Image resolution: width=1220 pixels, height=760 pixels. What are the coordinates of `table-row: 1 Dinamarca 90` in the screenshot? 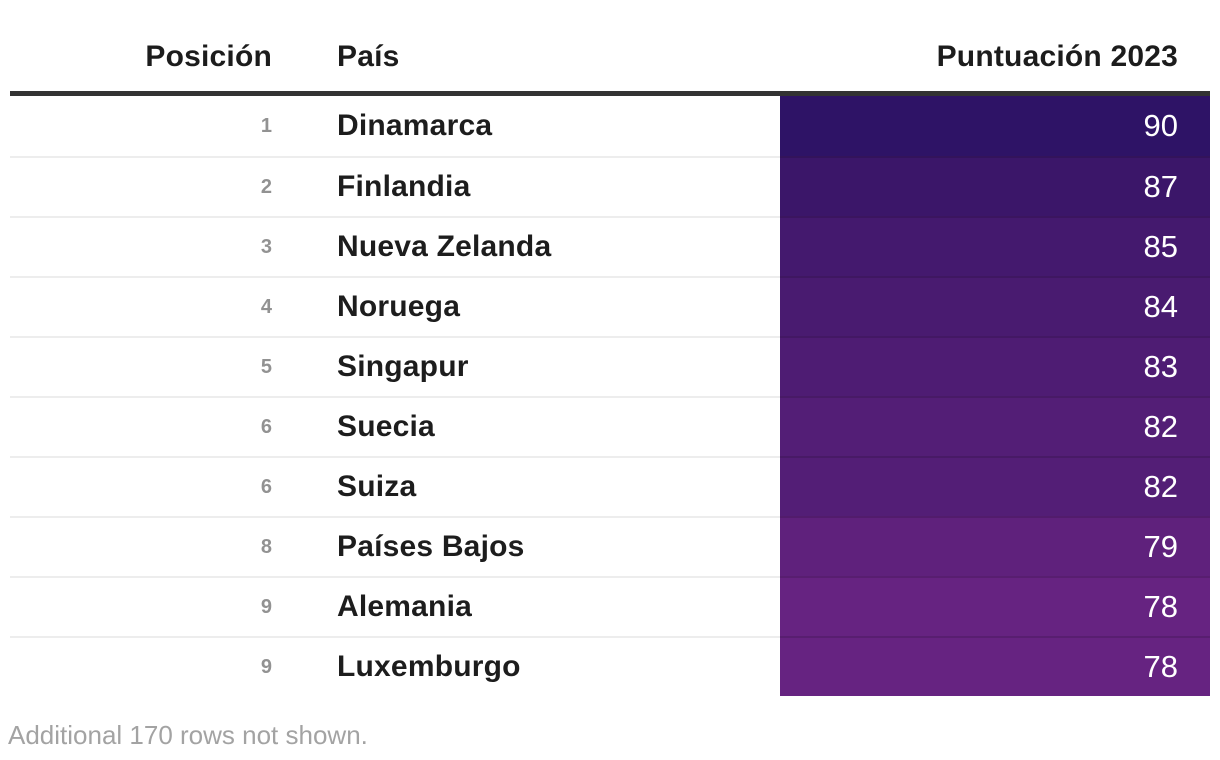 It's located at (610, 126).